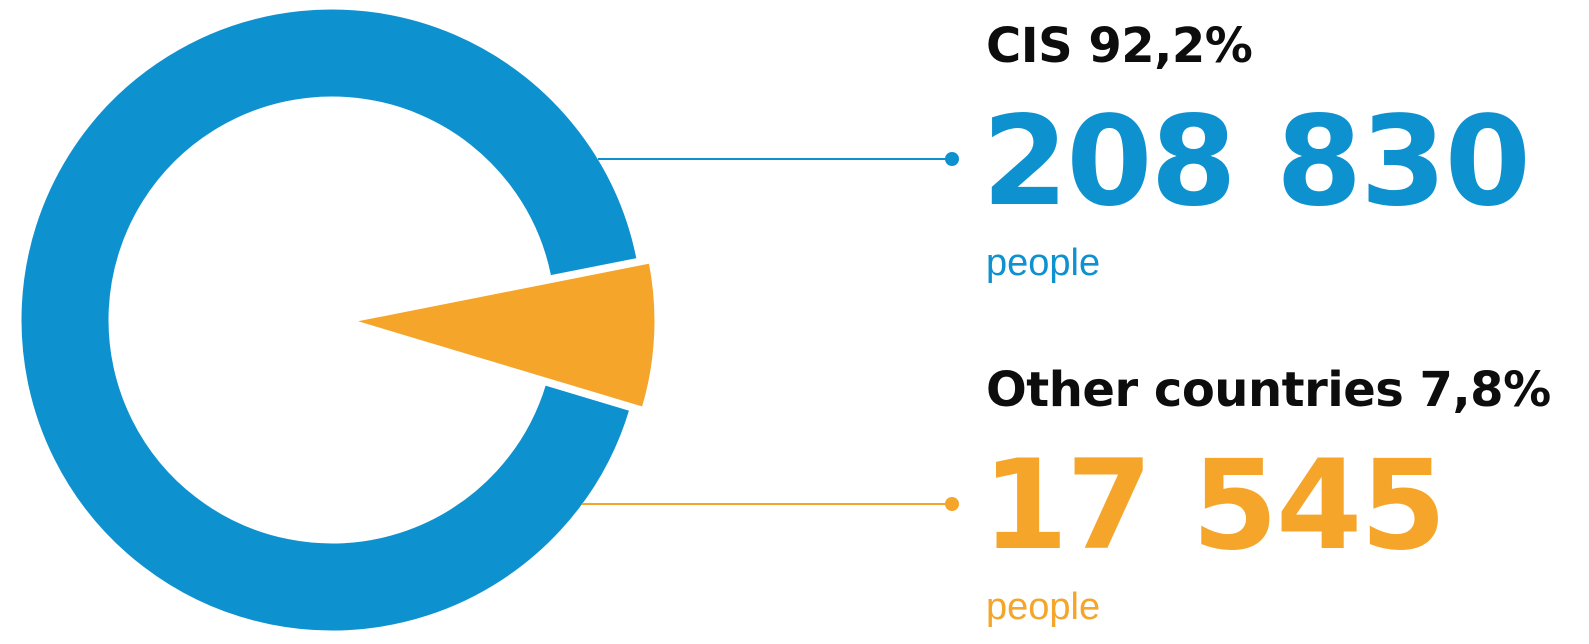 The image size is (1589, 644). What do you see at coordinates (952, 504) in the screenshot?
I see `other-countries-leader-dot` at bounding box center [952, 504].